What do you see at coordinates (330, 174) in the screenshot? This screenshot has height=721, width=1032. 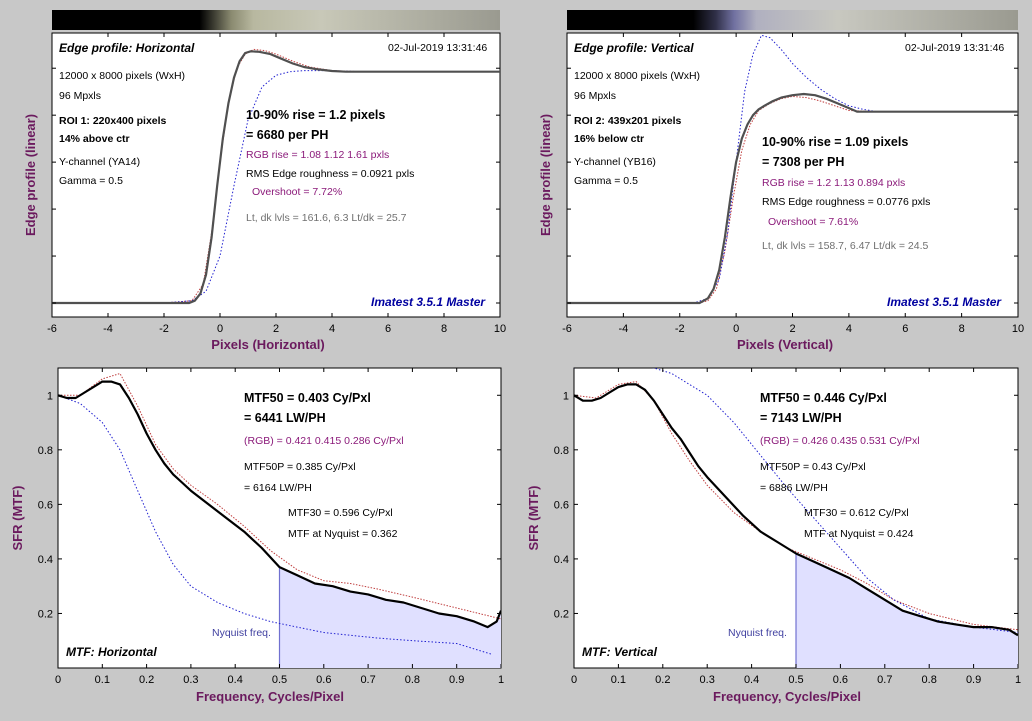 I see `rms-roughness: RMS Edge roughness = 0.0921 pxls` at bounding box center [330, 174].